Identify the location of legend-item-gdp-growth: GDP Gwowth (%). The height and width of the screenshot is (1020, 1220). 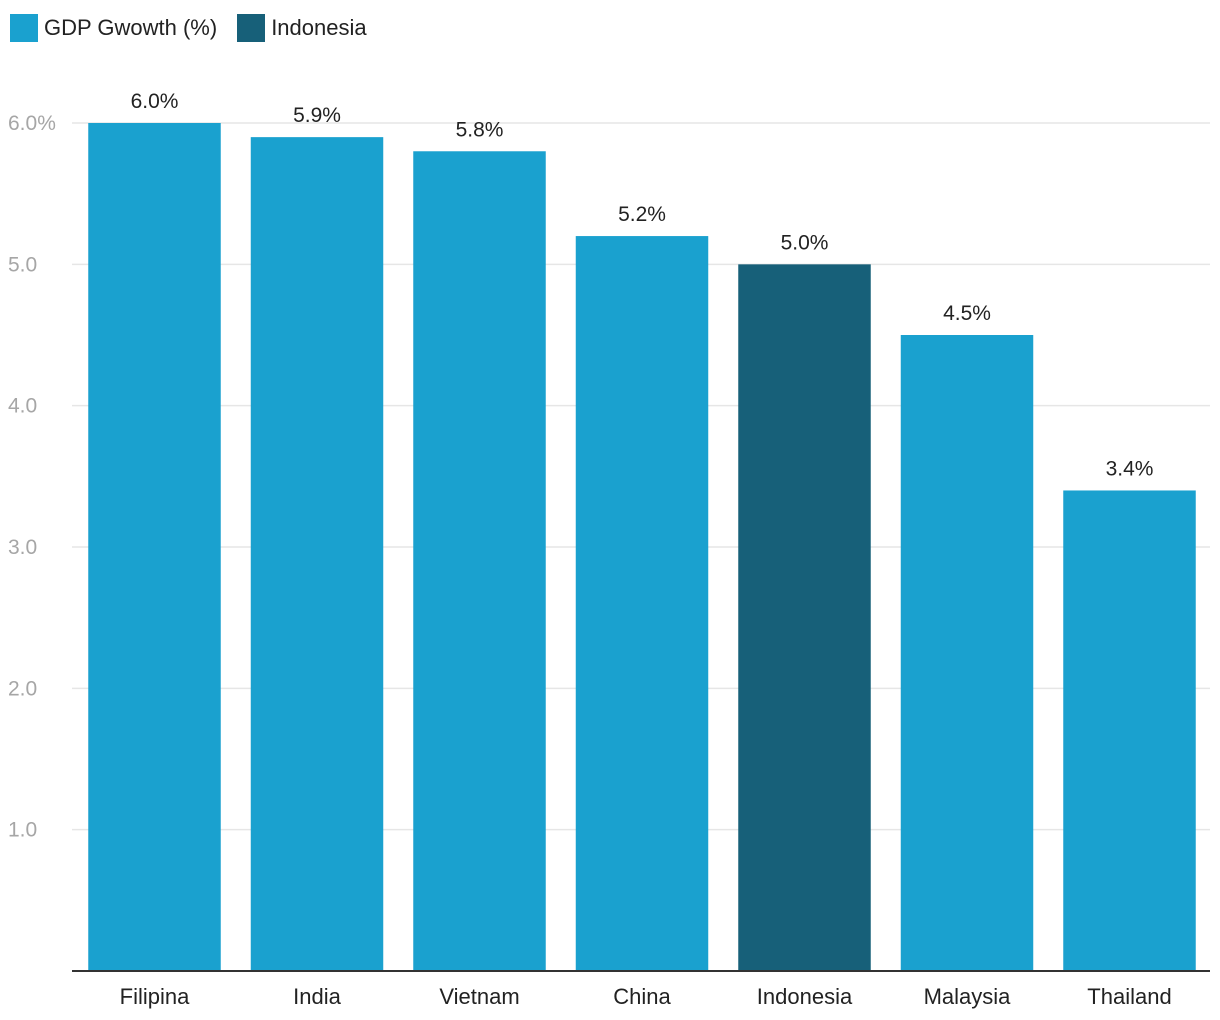
(113, 28).